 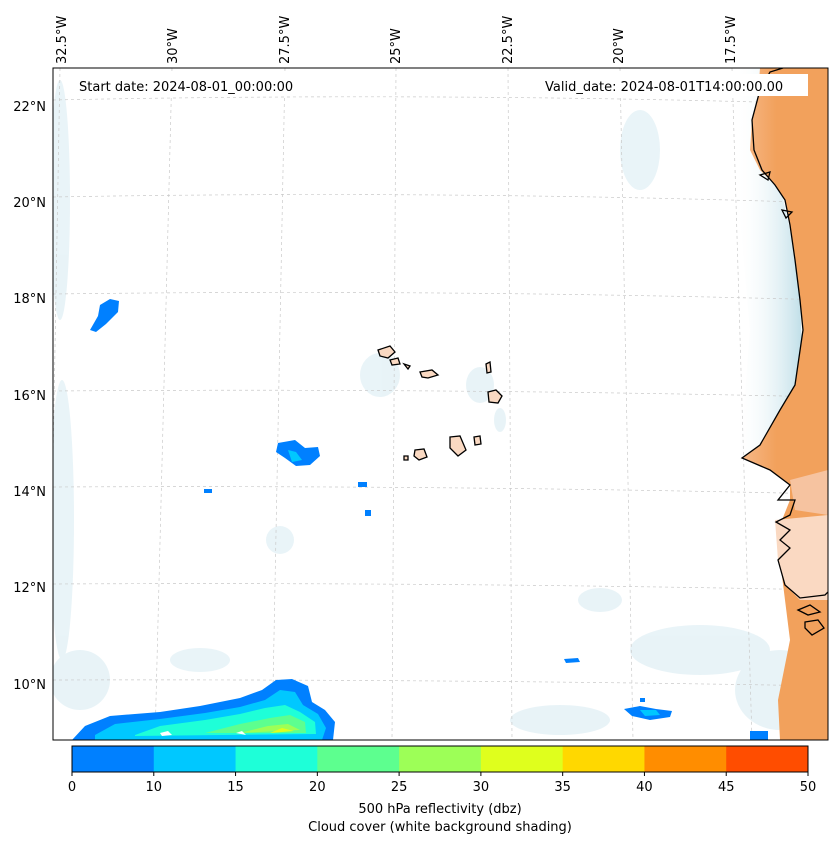 What do you see at coordinates (29, 588) in the screenshot?
I see `lat-label-12n: 12°N` at bounding box center [29, 588].